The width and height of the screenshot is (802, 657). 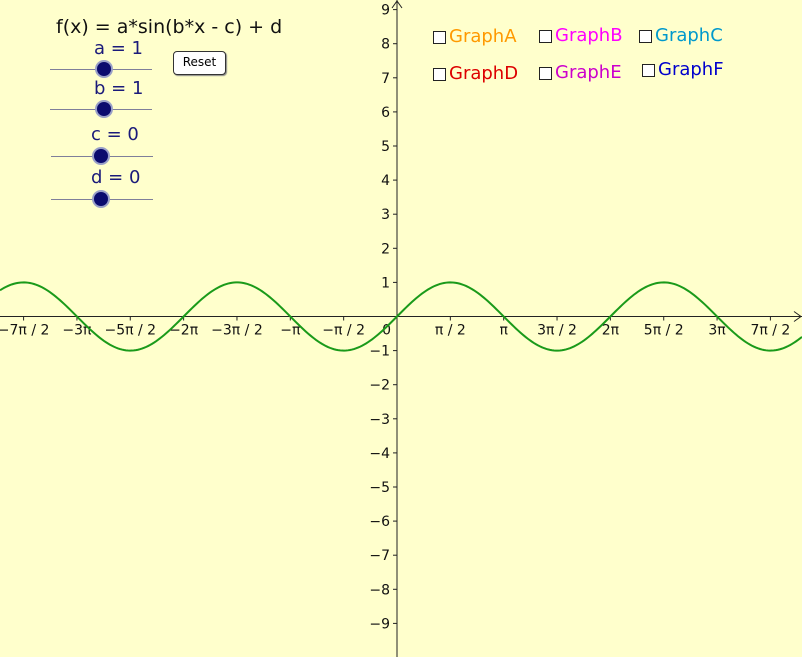 I want to click on y-tick-label: 6, so click(x=385, y=113).